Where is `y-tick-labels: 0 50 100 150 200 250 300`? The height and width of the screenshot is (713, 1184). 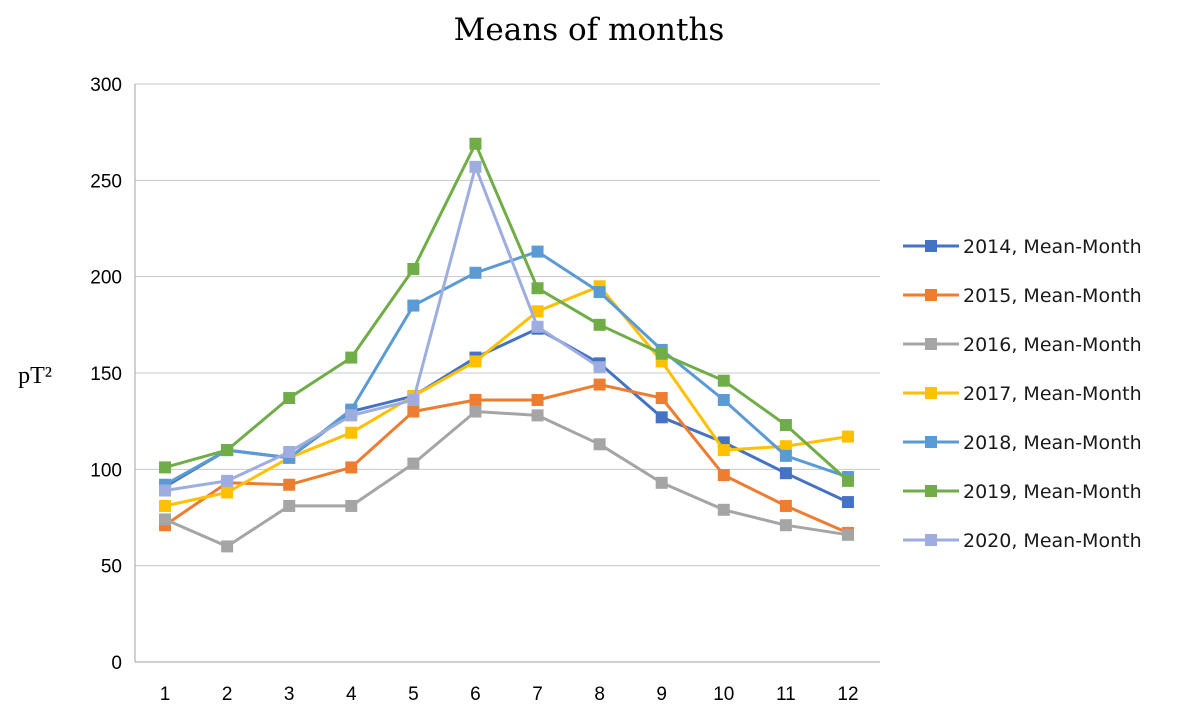 y-tick-labels: 0 50 100 150 200 250 300 is located at coordinates (106, 374).